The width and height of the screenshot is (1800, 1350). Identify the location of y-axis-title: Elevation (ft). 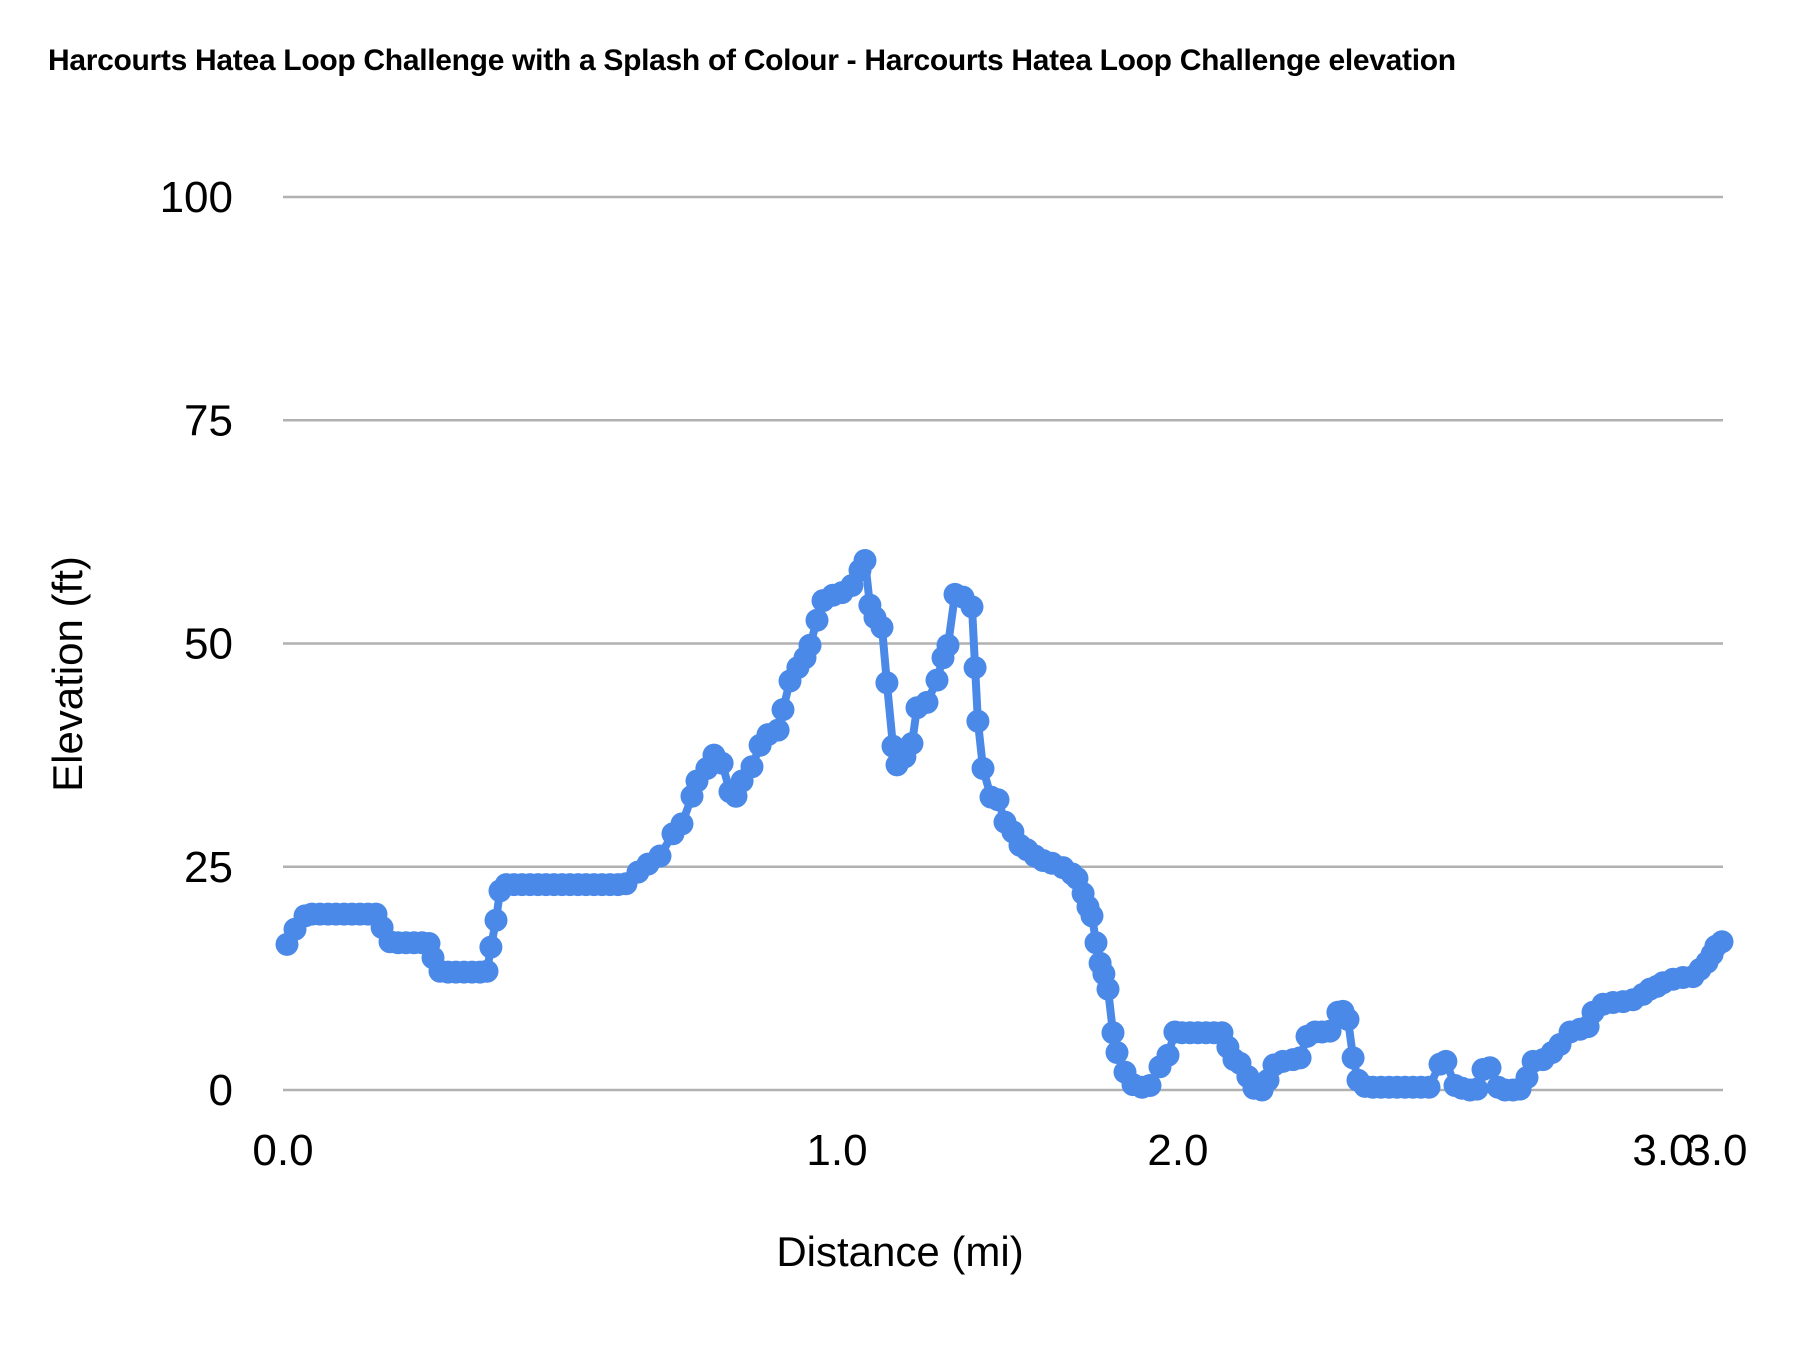
(67, 674).